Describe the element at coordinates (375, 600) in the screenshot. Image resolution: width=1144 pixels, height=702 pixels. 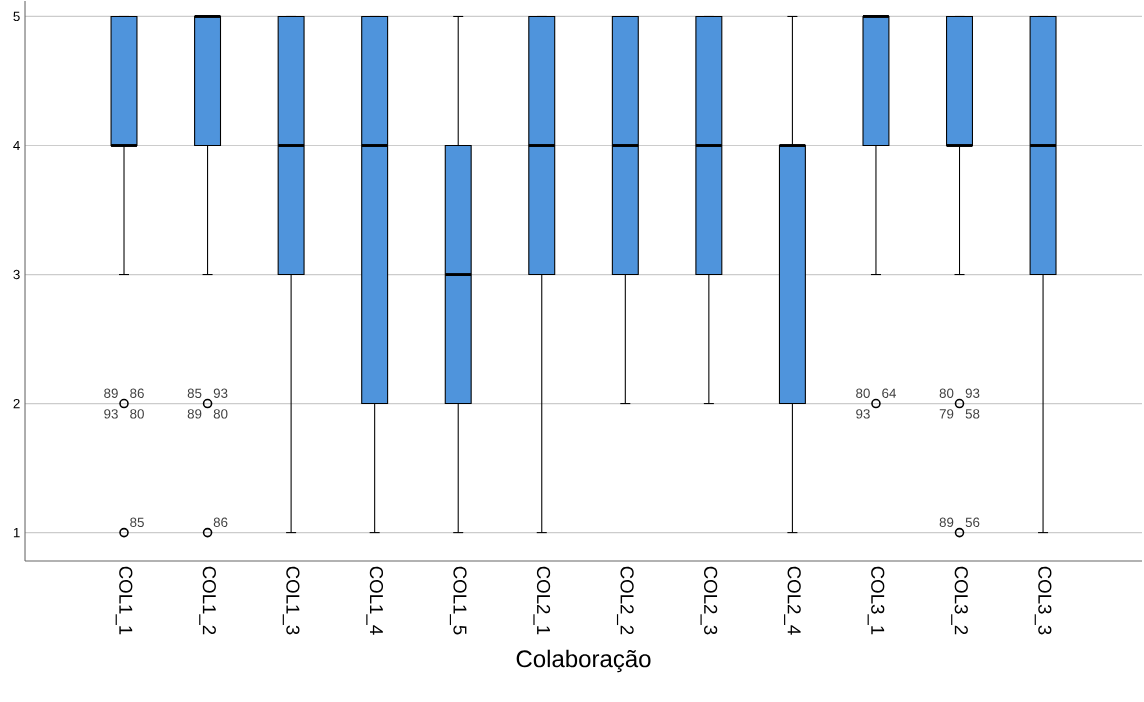
I see `x-tick-label: COL1_4` at that location.